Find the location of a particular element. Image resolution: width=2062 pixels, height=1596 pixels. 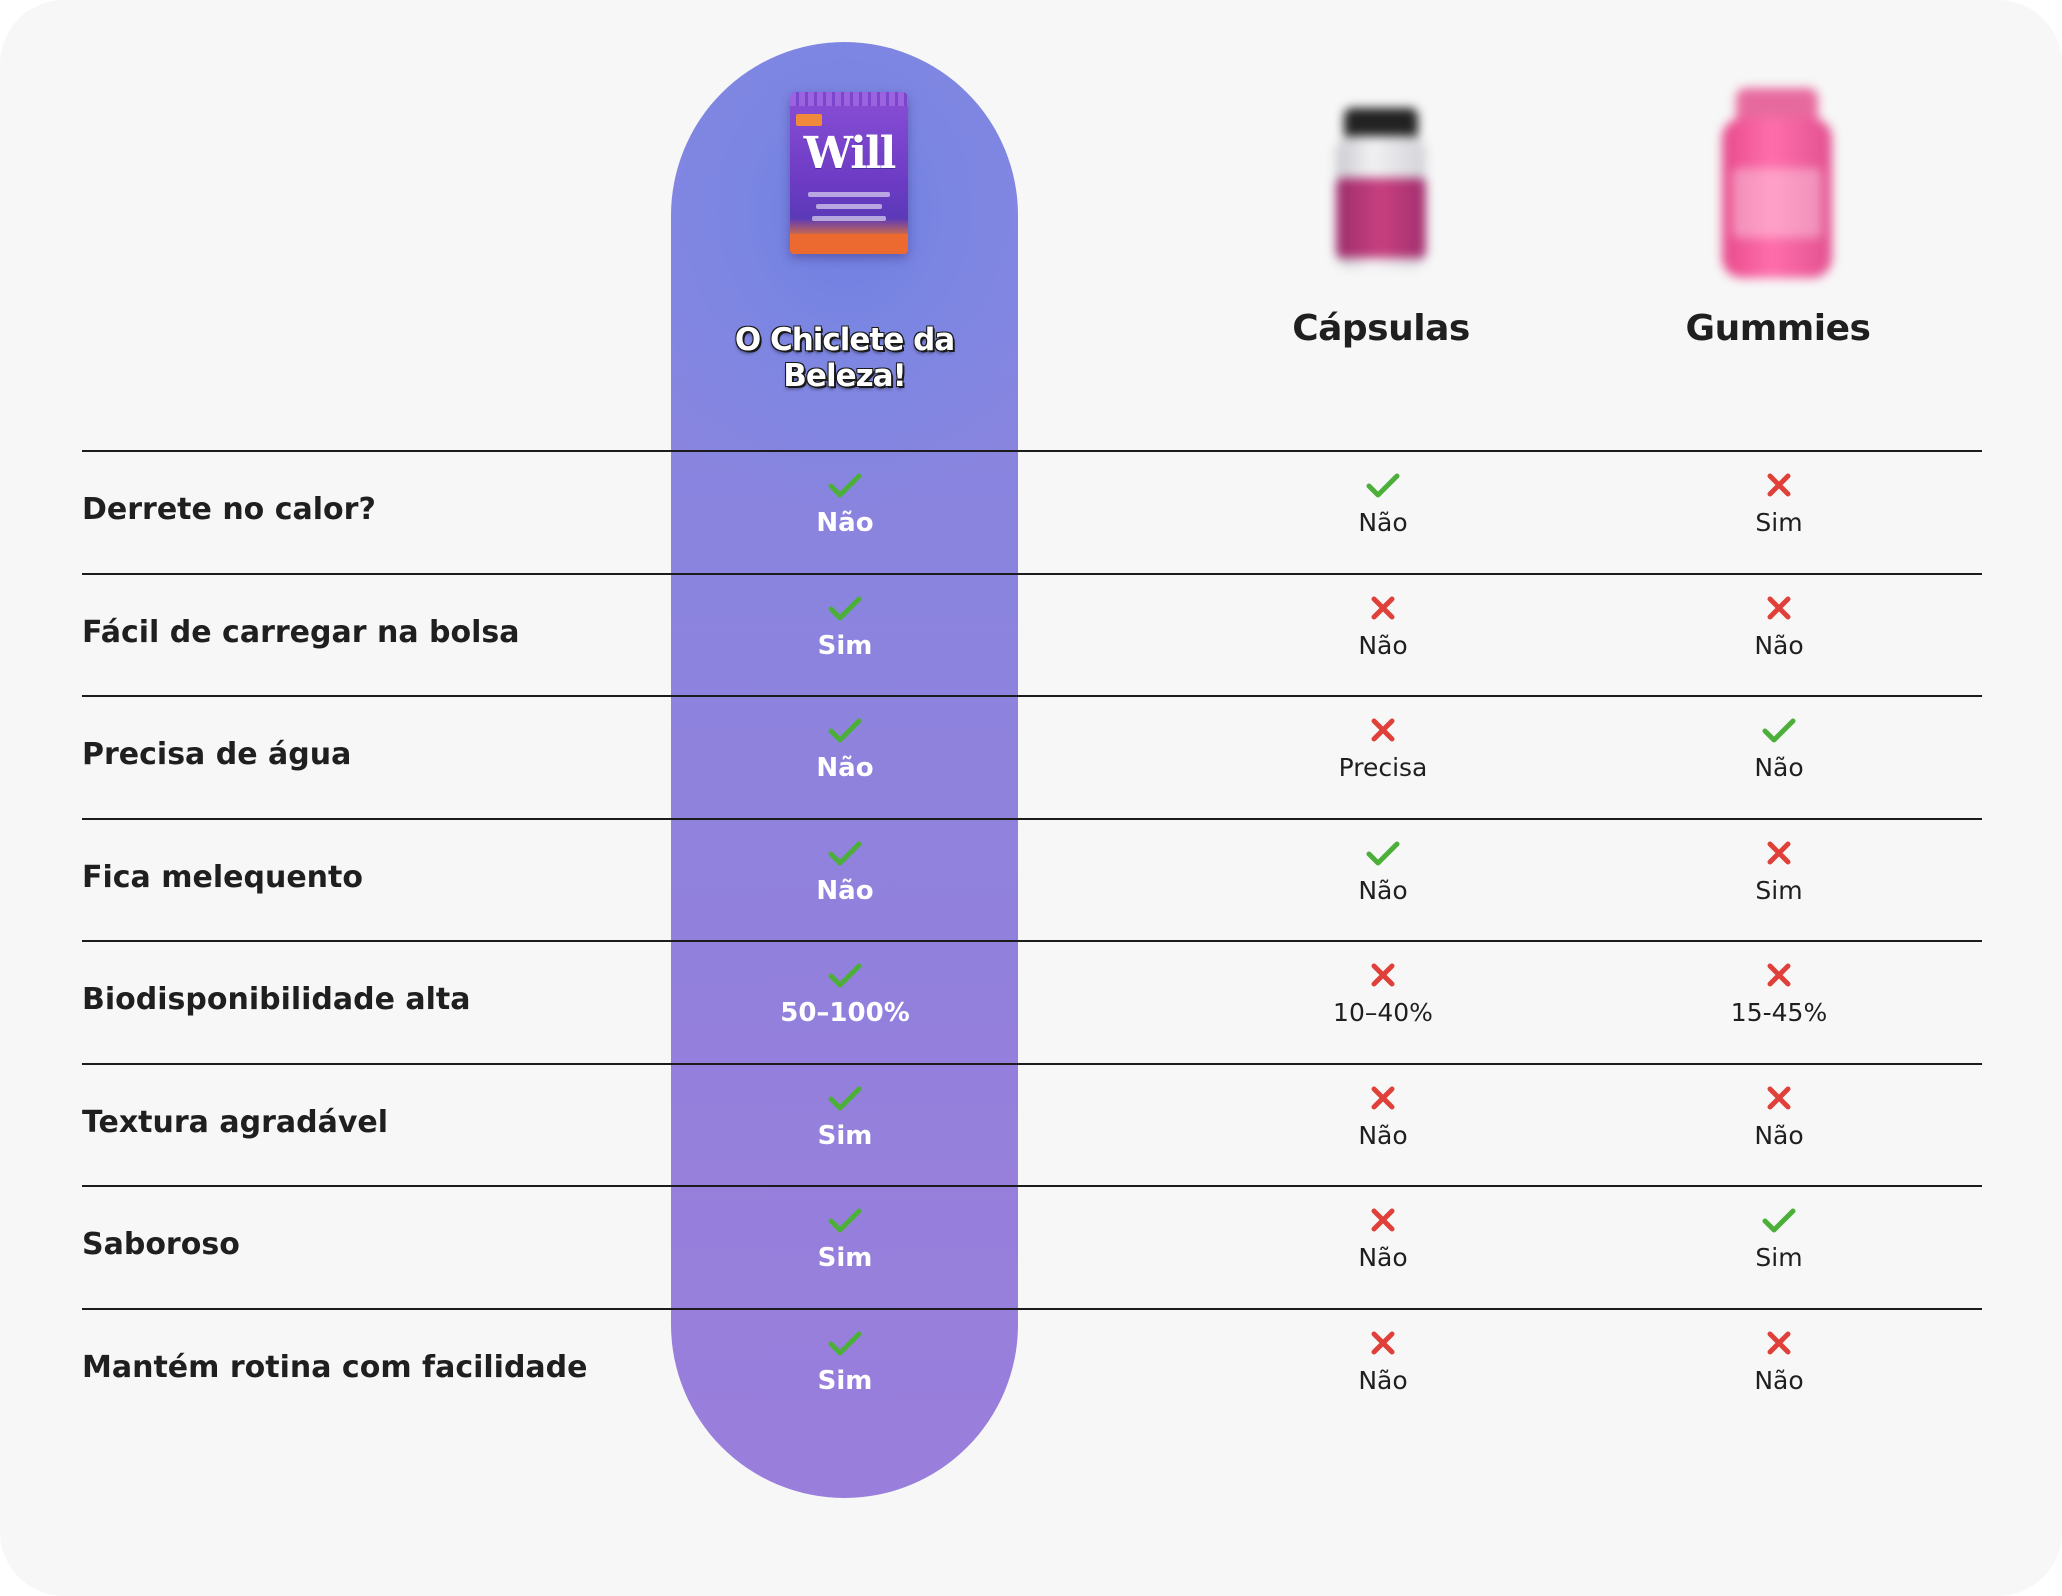

row-label: Precisa de água is located at coordinates (217, 754).